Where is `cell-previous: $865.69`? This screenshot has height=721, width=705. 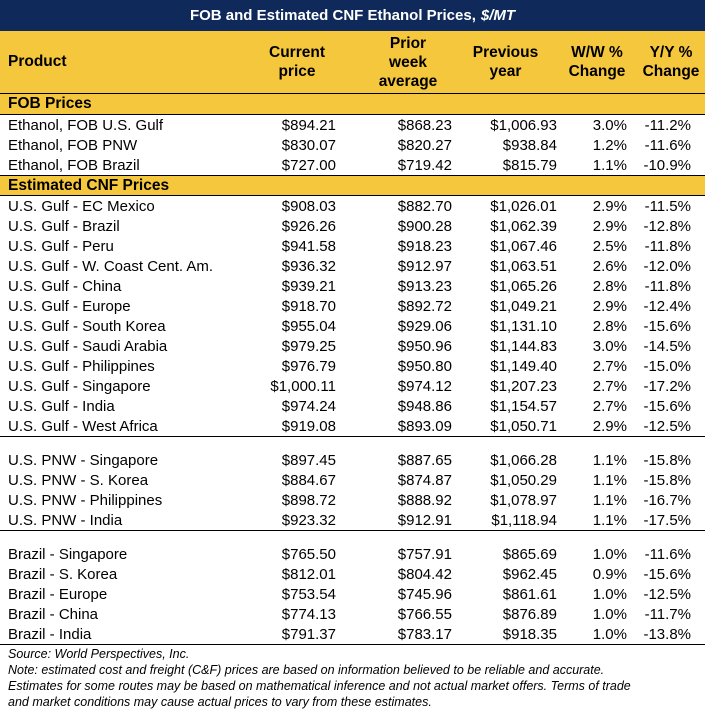 cell-previous: $865.69 is located at coordinates (529, 554).